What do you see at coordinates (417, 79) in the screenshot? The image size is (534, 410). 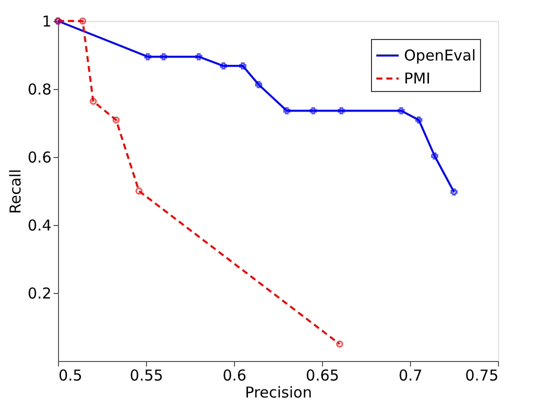 I see `legend-label: PMI` at bounding box center [417, 79].